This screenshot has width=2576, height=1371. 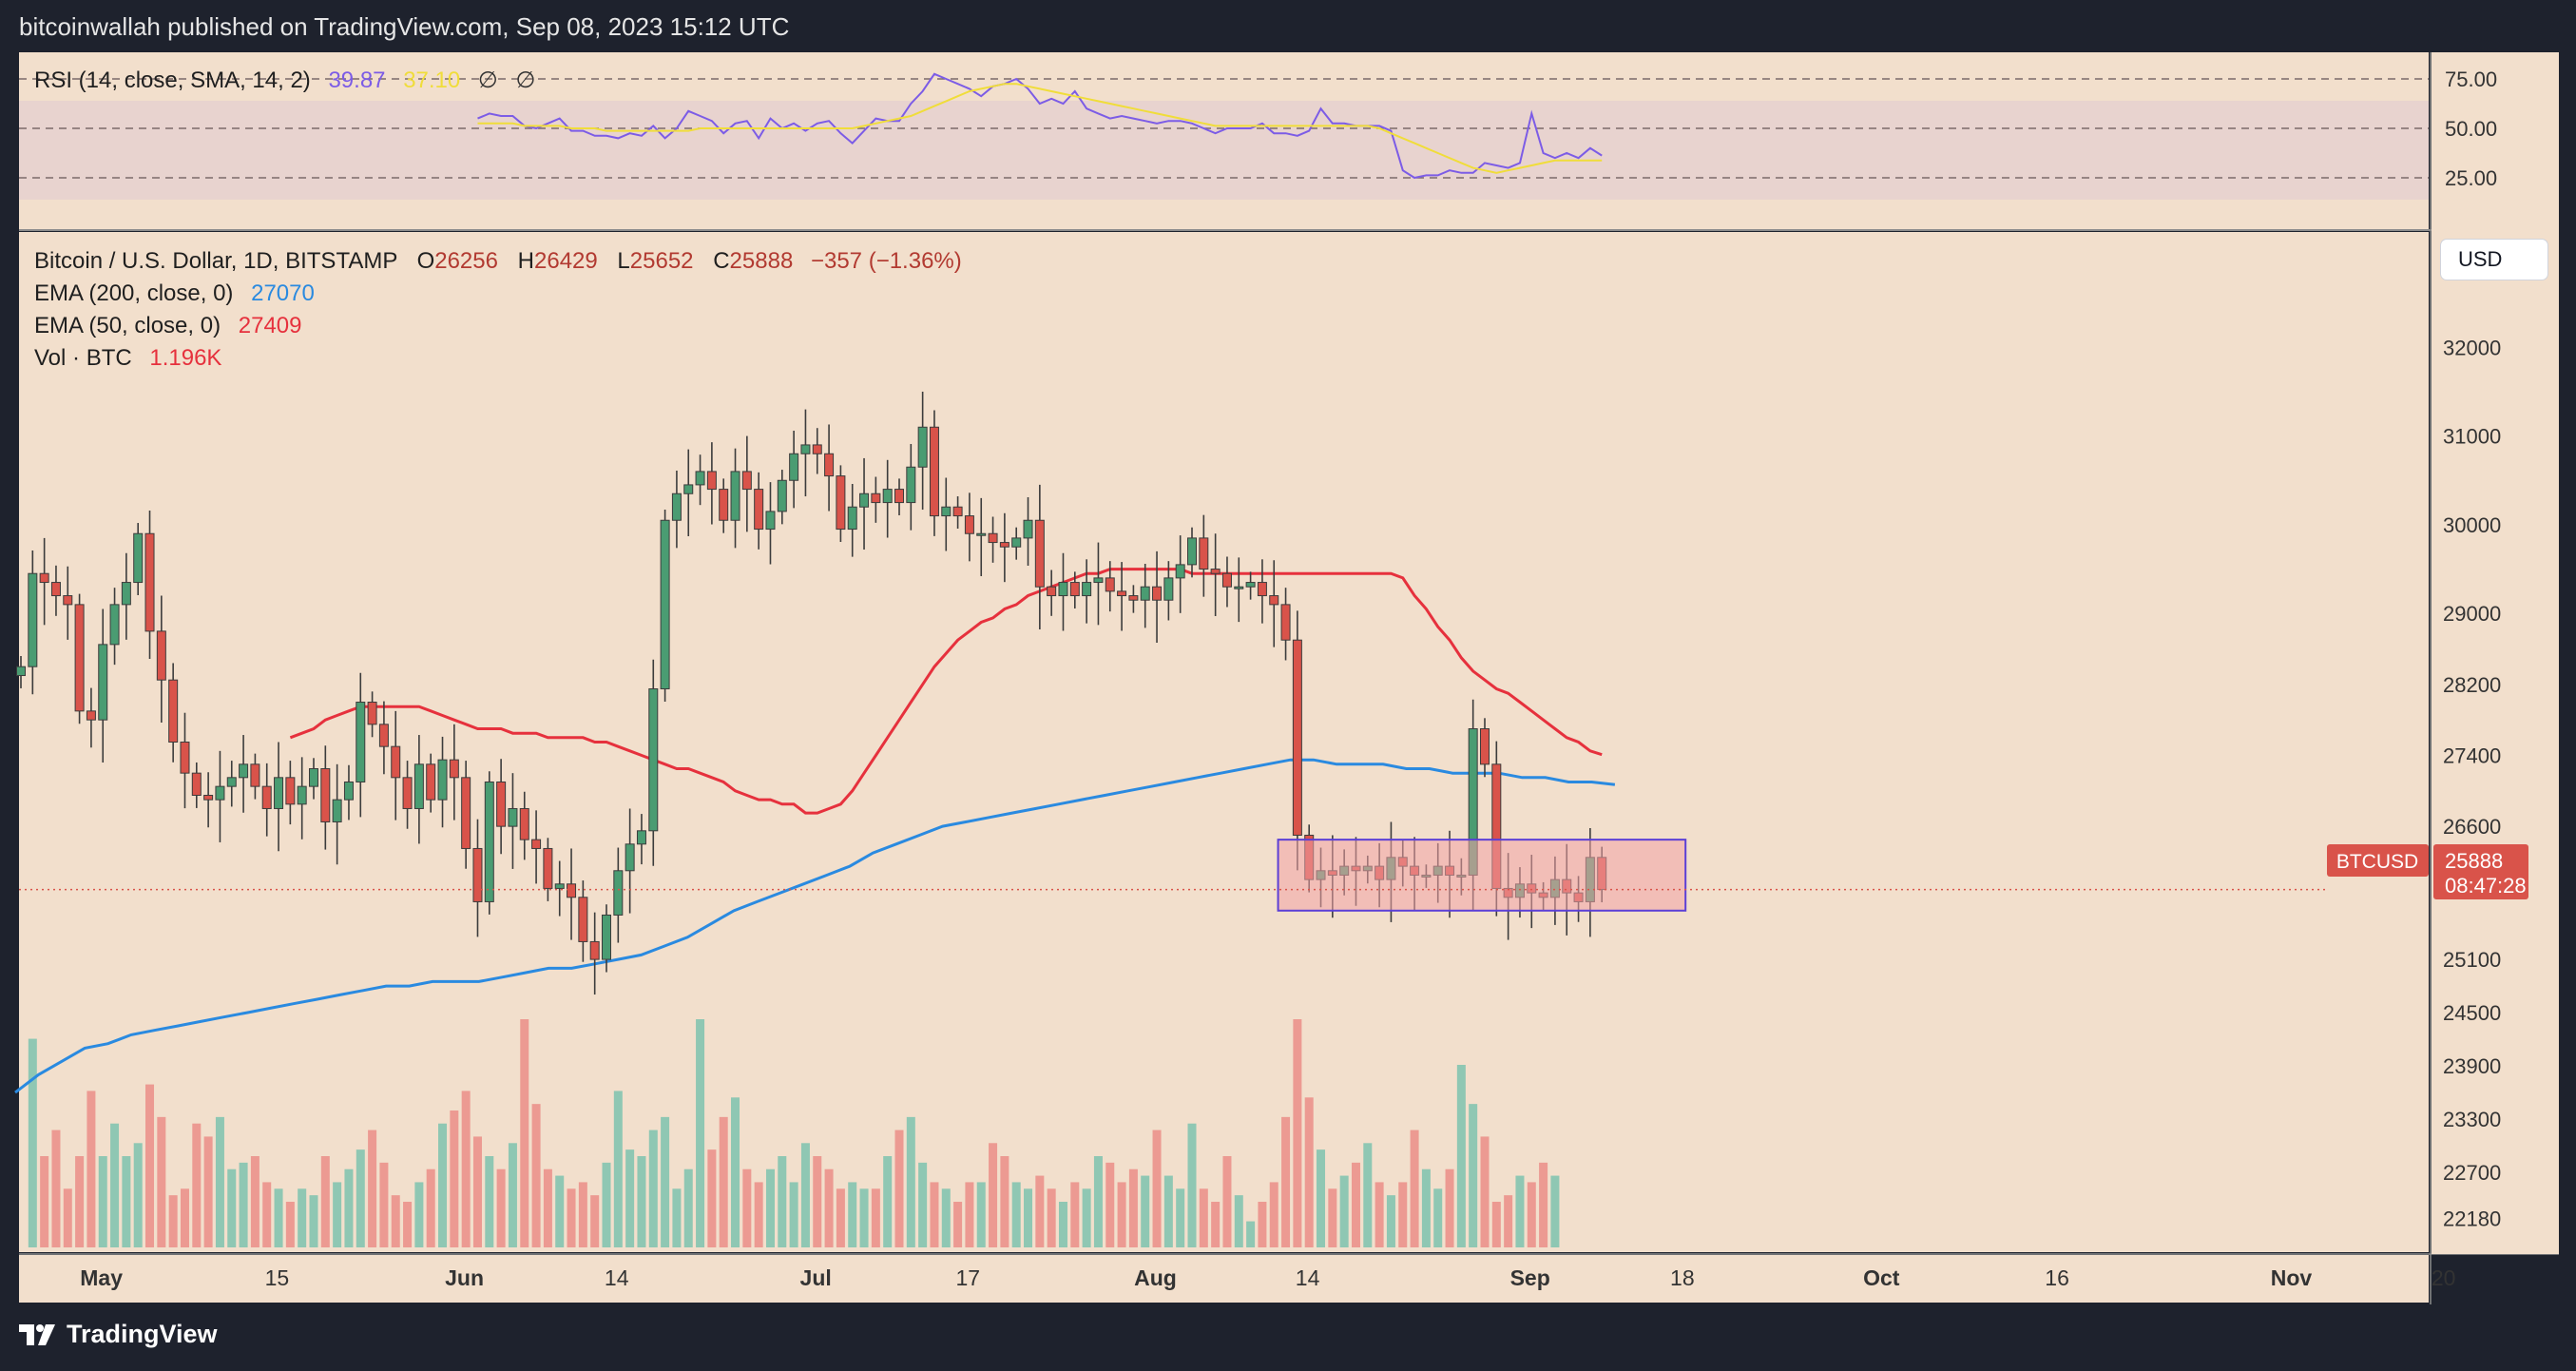 What do you see at coordinates (1881, 1277) in the screenshot?
I see `time-tick-label: Oct` at bounding box center [1881, 1277].